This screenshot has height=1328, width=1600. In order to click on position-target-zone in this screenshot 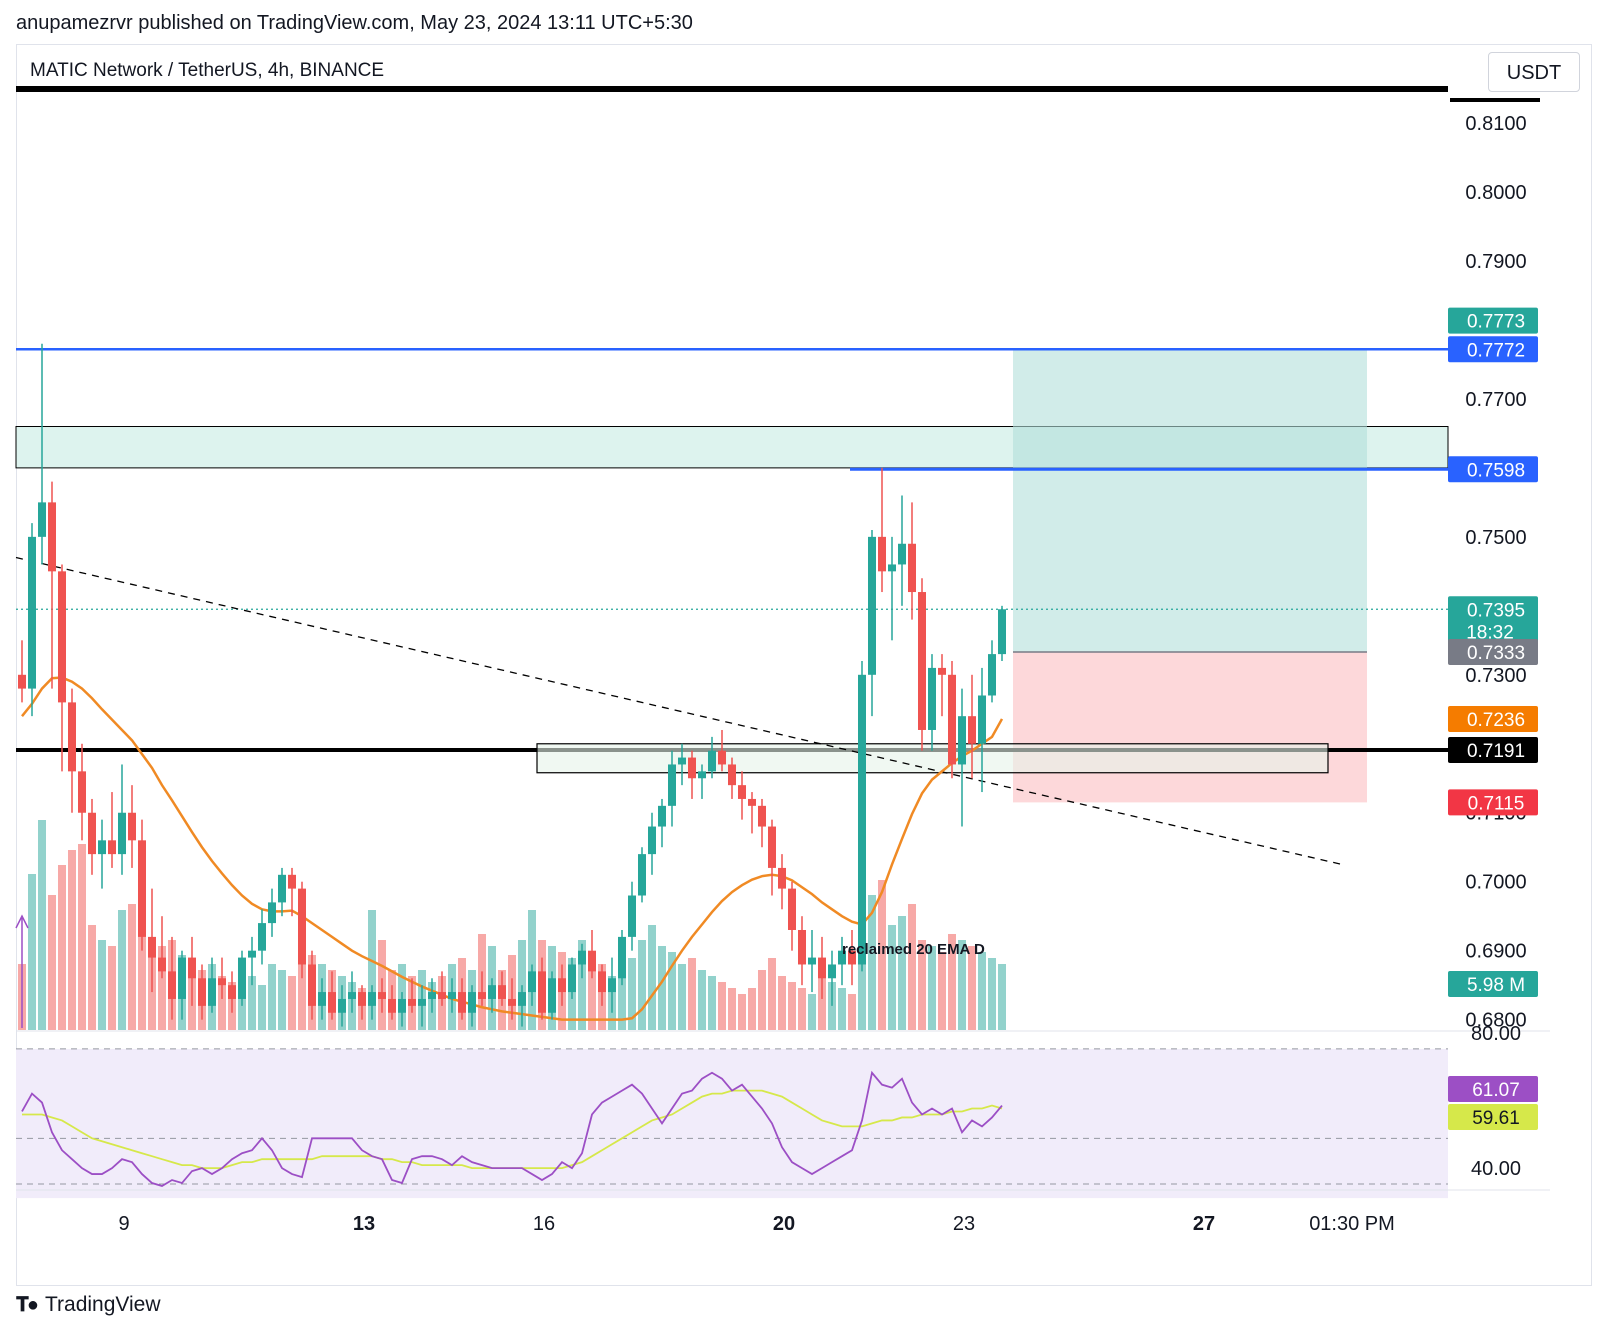, I will do `click(1190, 501)`.